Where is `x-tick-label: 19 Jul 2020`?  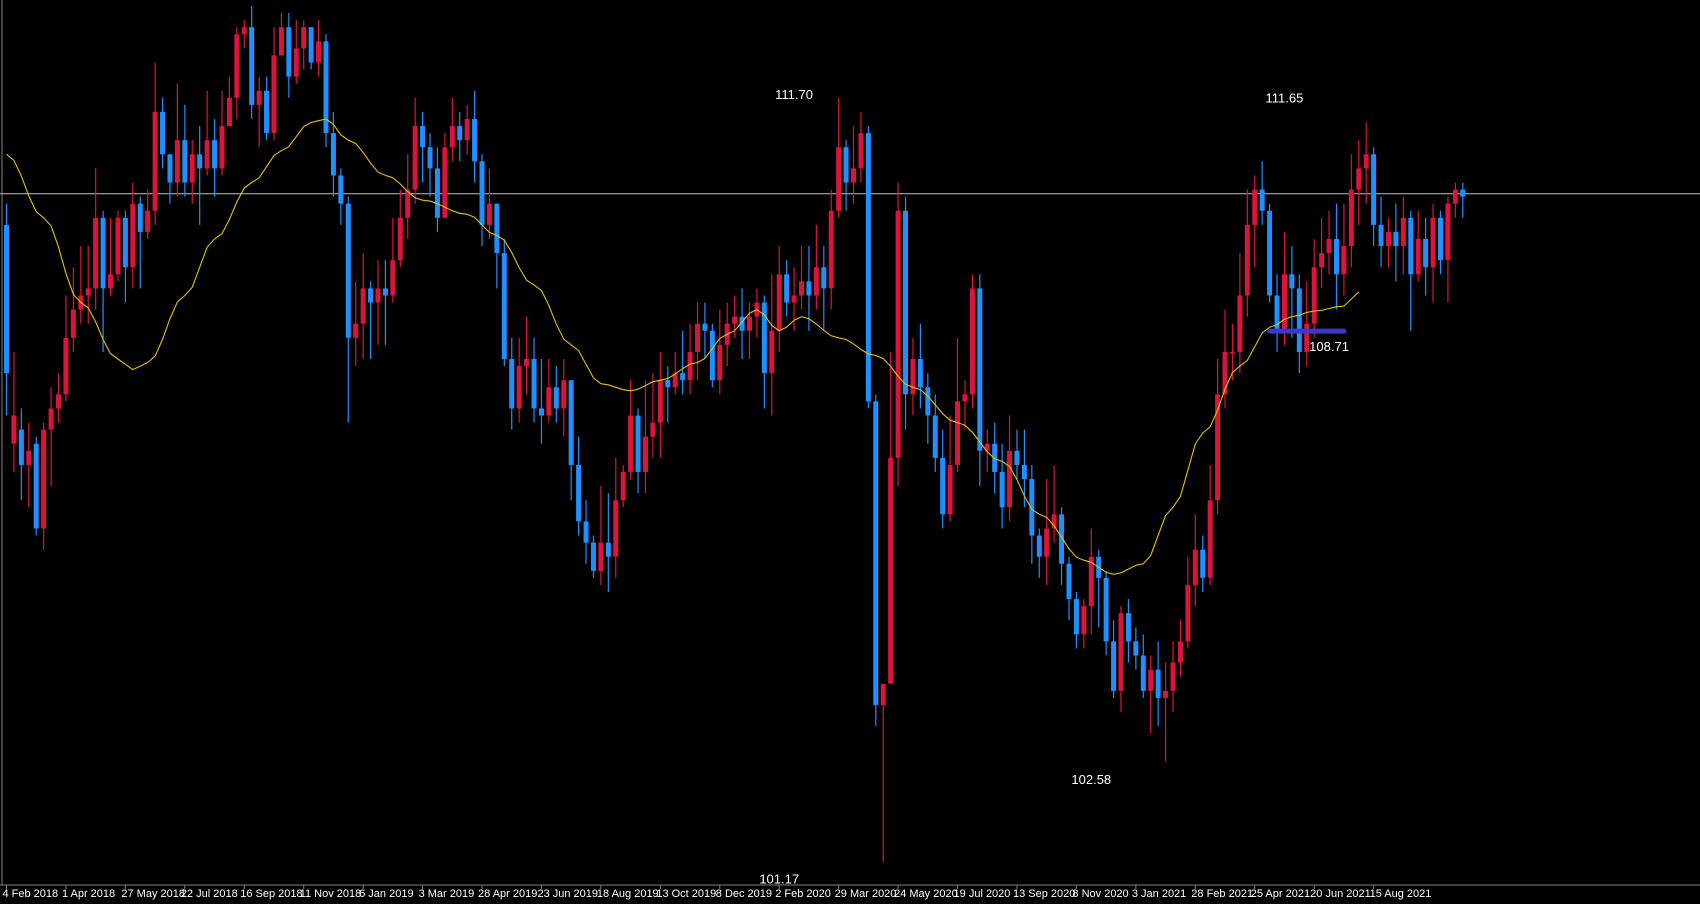 x-tick-label: 19 Jul 2020 is located at coordinates (982, 894).